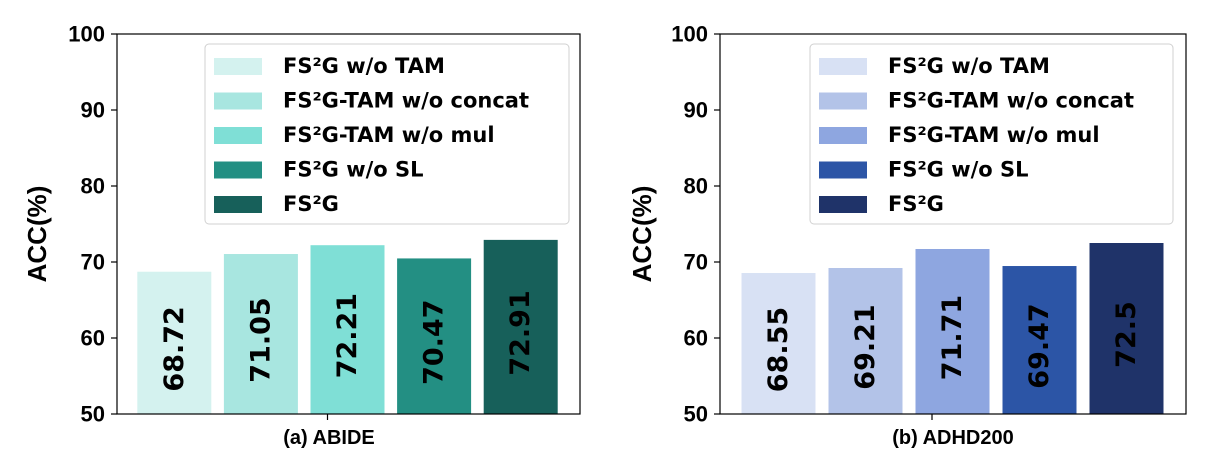 Image resolution: width=1209 pixels, height=453 pixels. Describe the element at coordinates (1039, 345) in the screenshot. I see `bar-value-label: 69.47` at that location.